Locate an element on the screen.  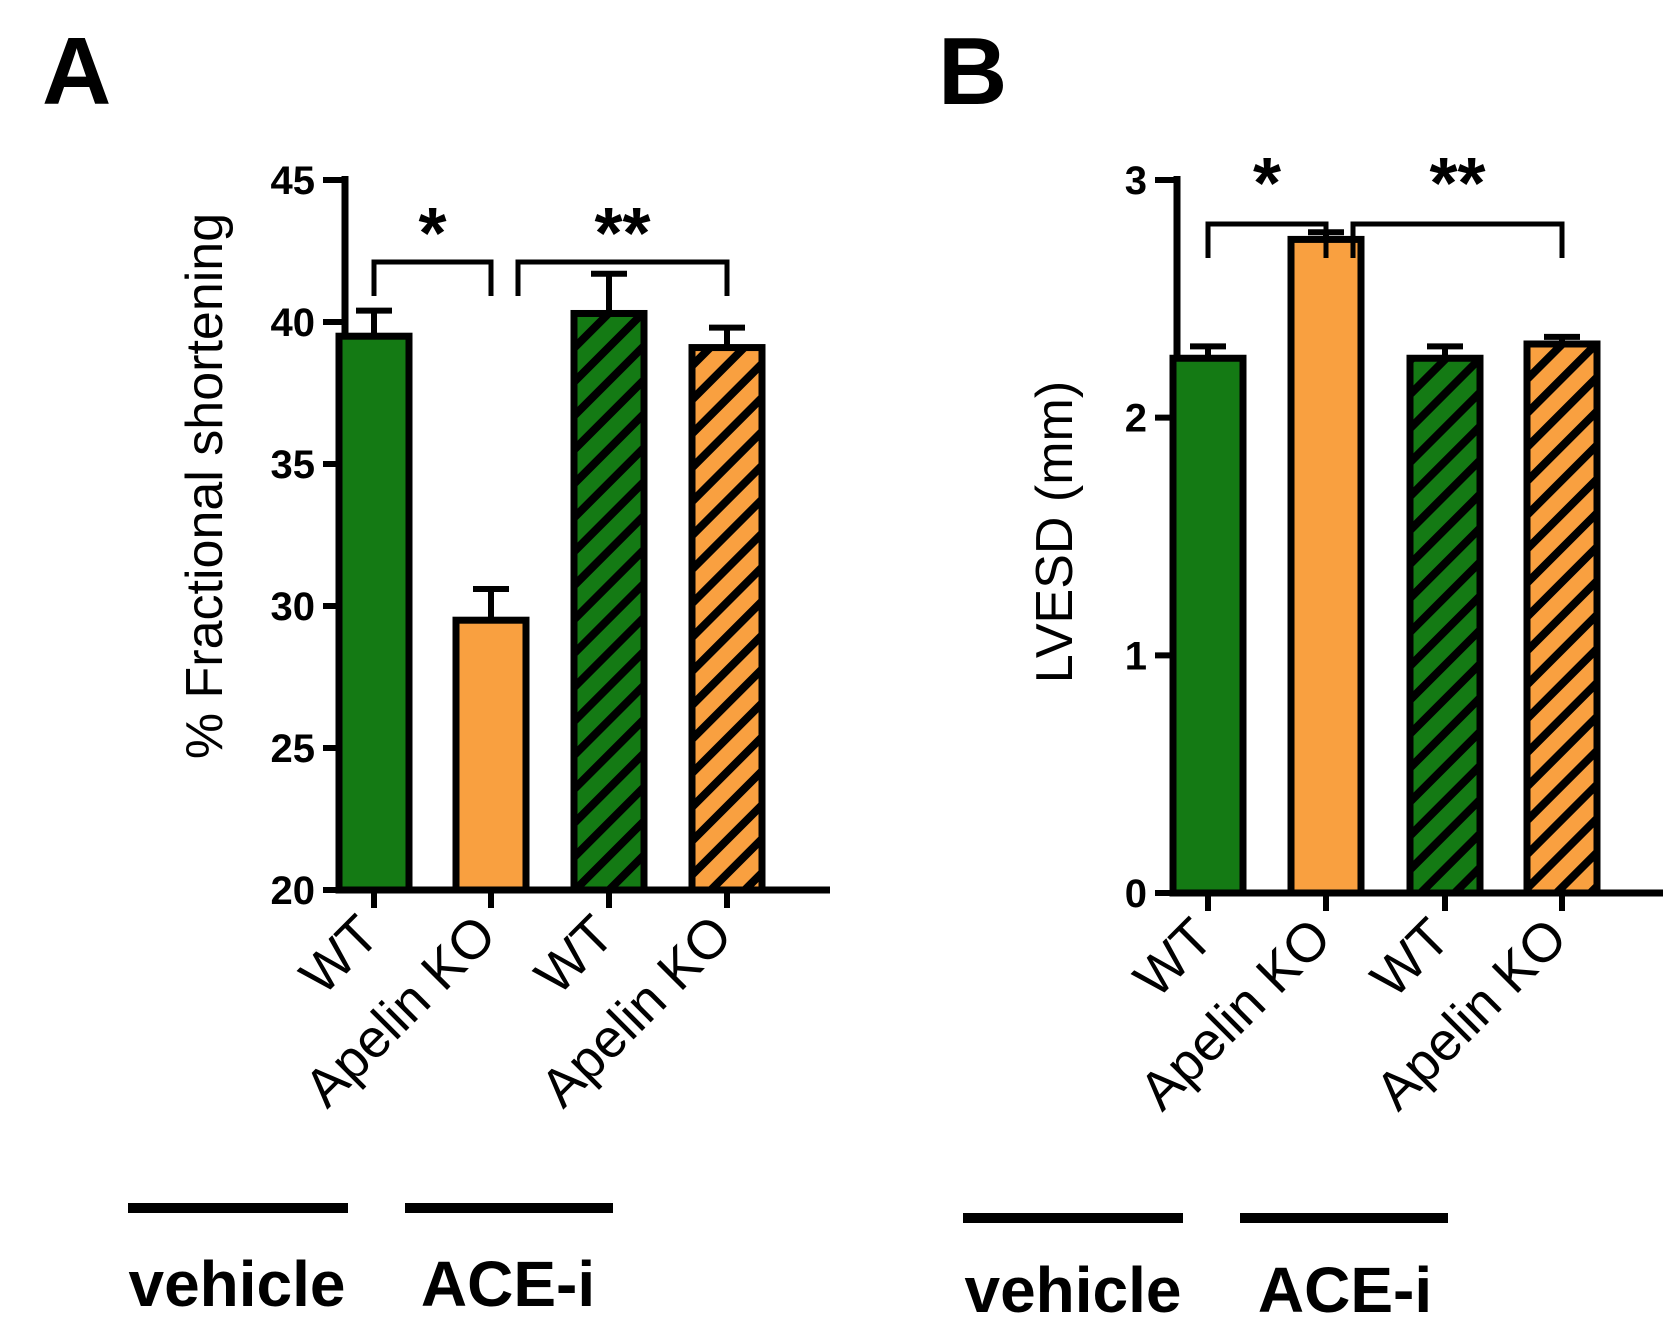
panel-b-letter: B is located at coordinates (972, 71).